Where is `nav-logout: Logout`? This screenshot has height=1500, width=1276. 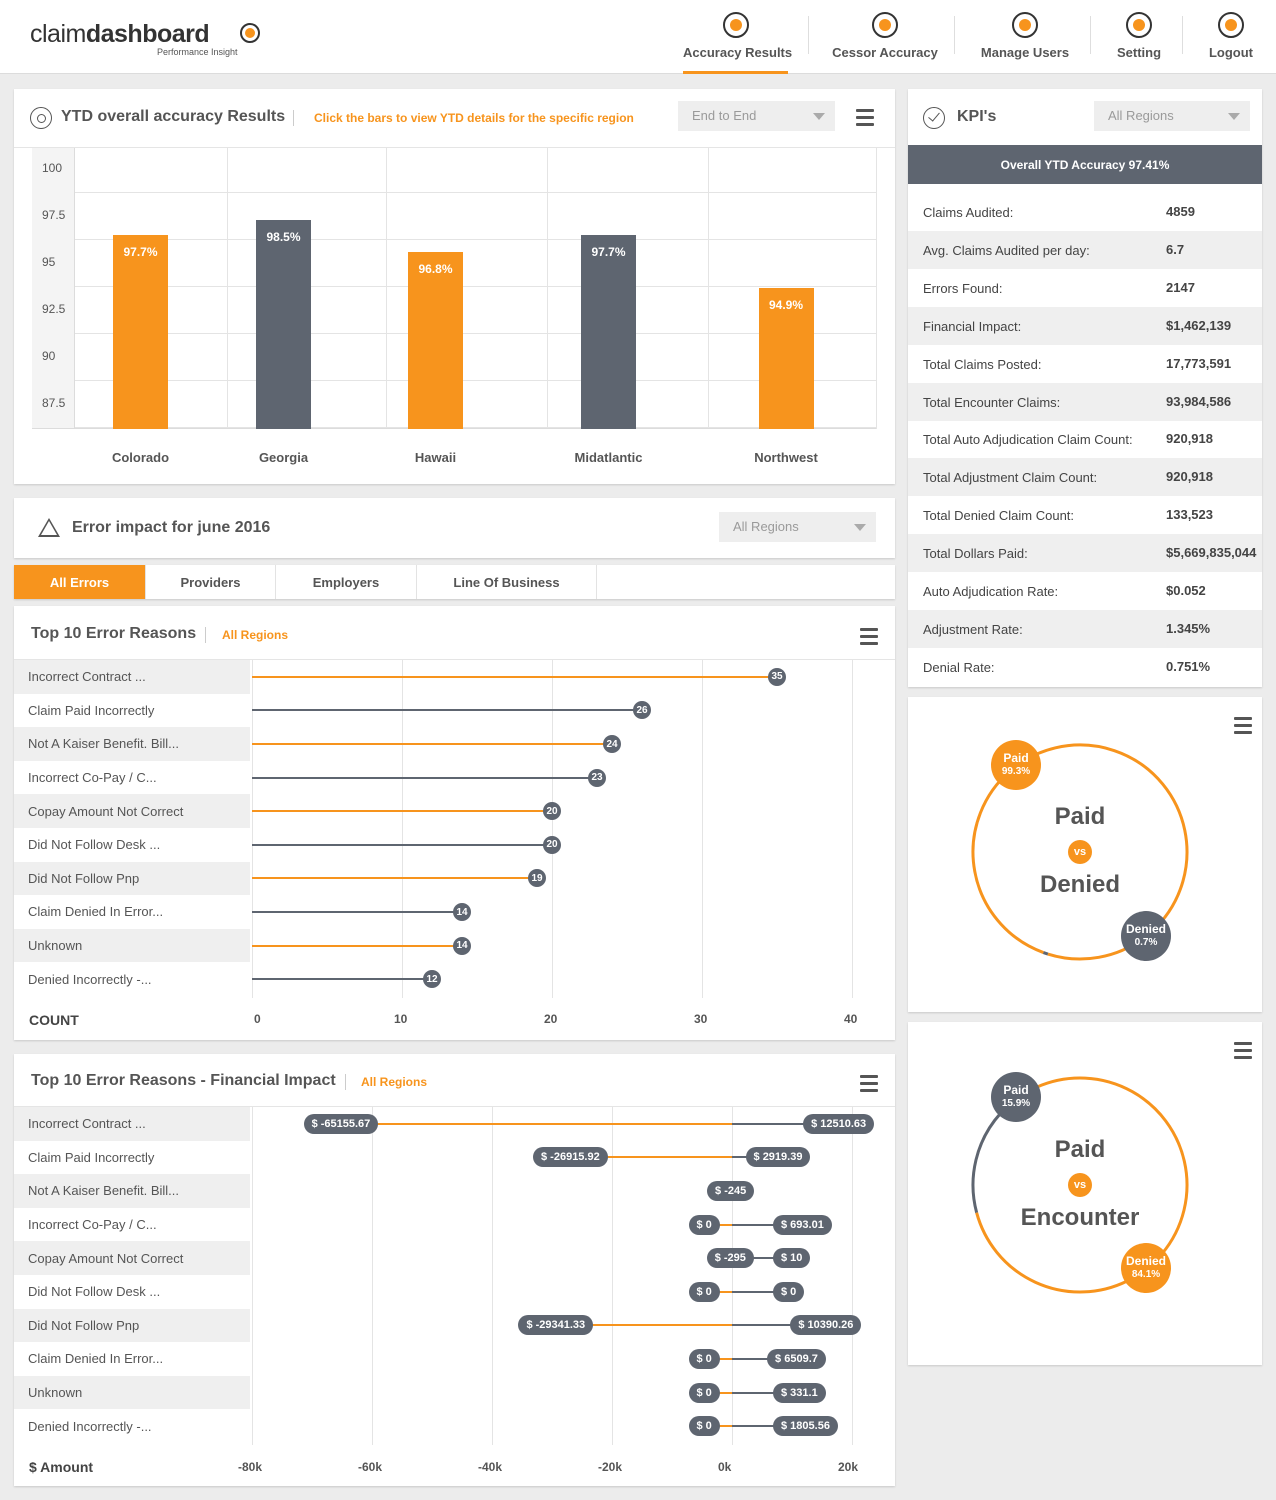
nav-logout: Logout is located at coordinates (1231, 42).